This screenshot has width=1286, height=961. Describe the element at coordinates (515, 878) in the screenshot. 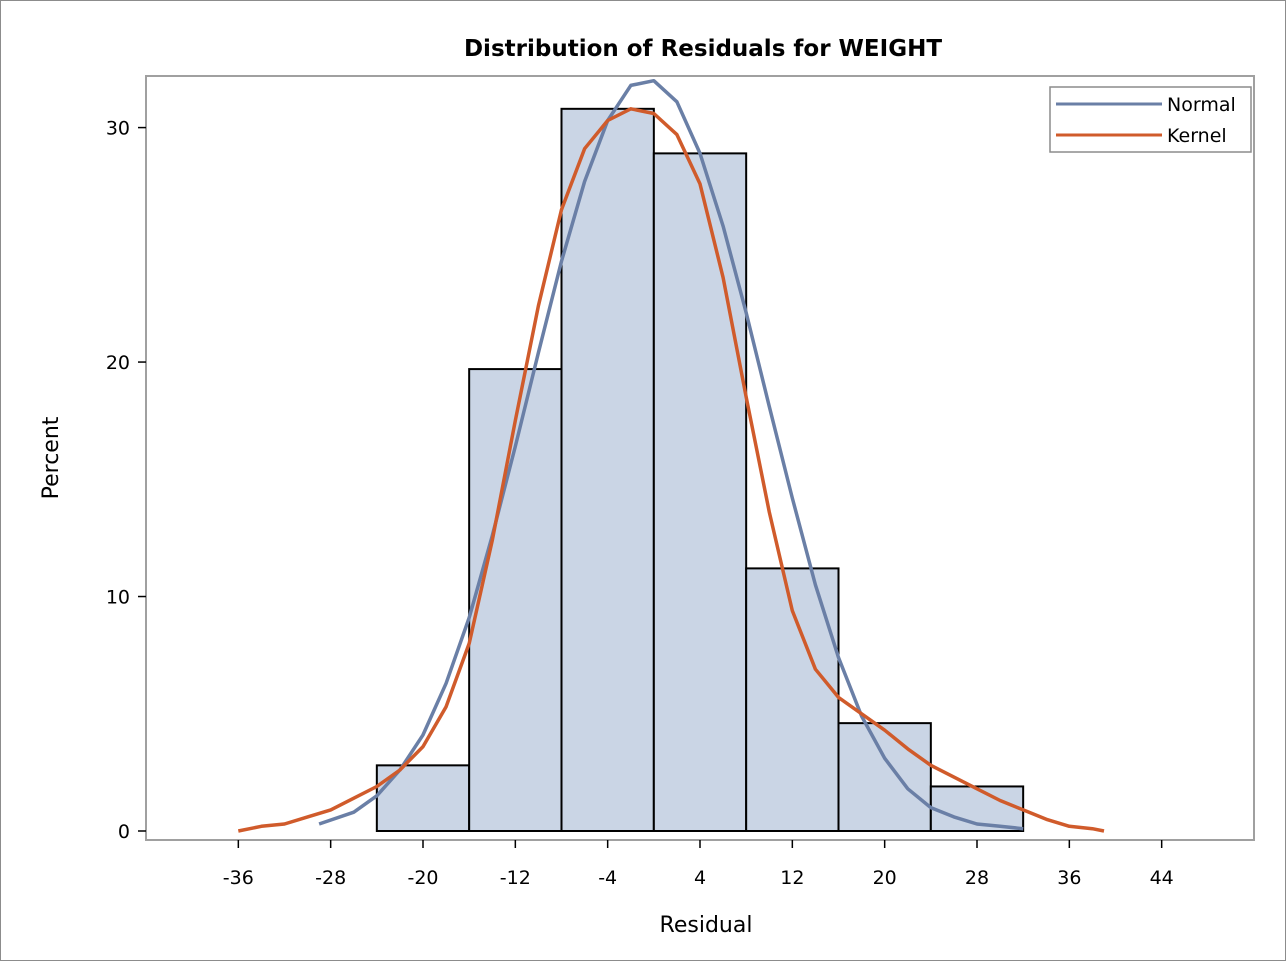

I see `x-tick-label: -12` at that location.